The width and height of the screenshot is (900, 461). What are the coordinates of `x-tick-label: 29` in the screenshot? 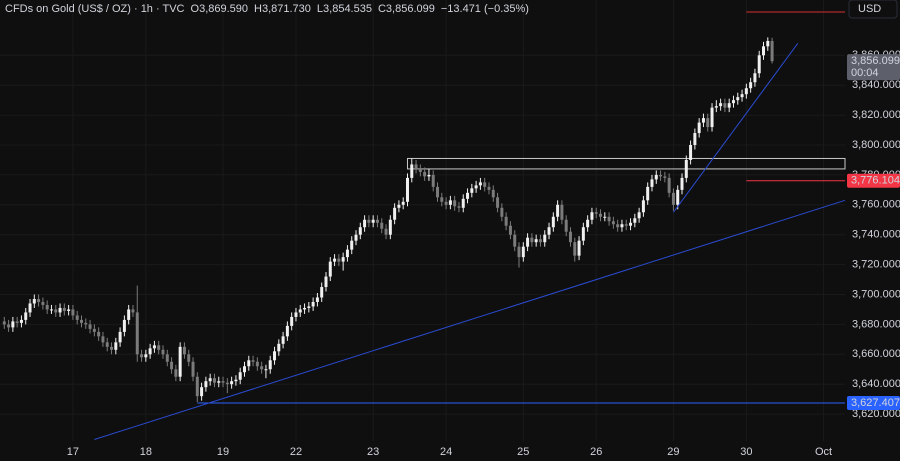 It's located at (673, 452).